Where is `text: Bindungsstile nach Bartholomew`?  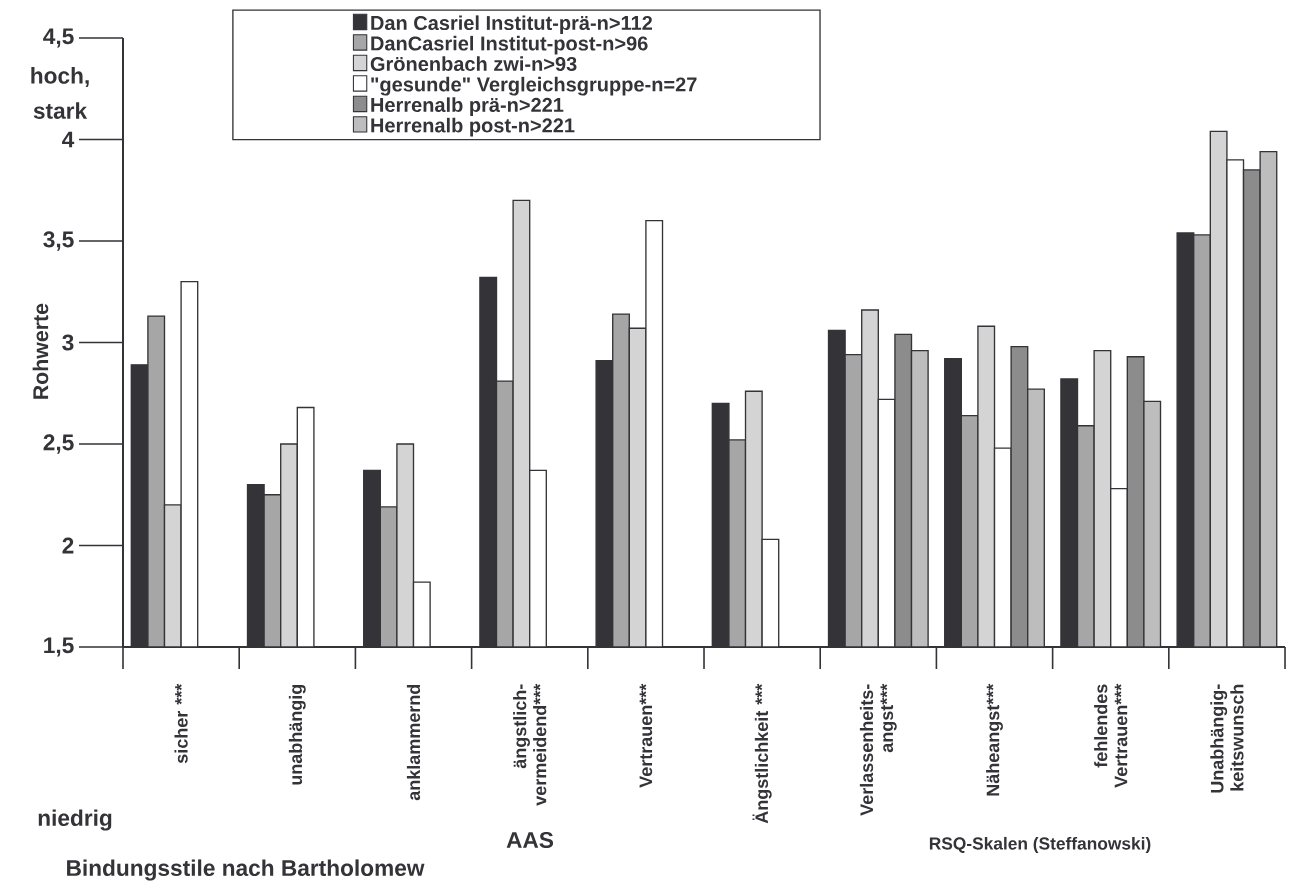 text: Bindungsstile nach Bartholomew is located at coordinates (246, 870).